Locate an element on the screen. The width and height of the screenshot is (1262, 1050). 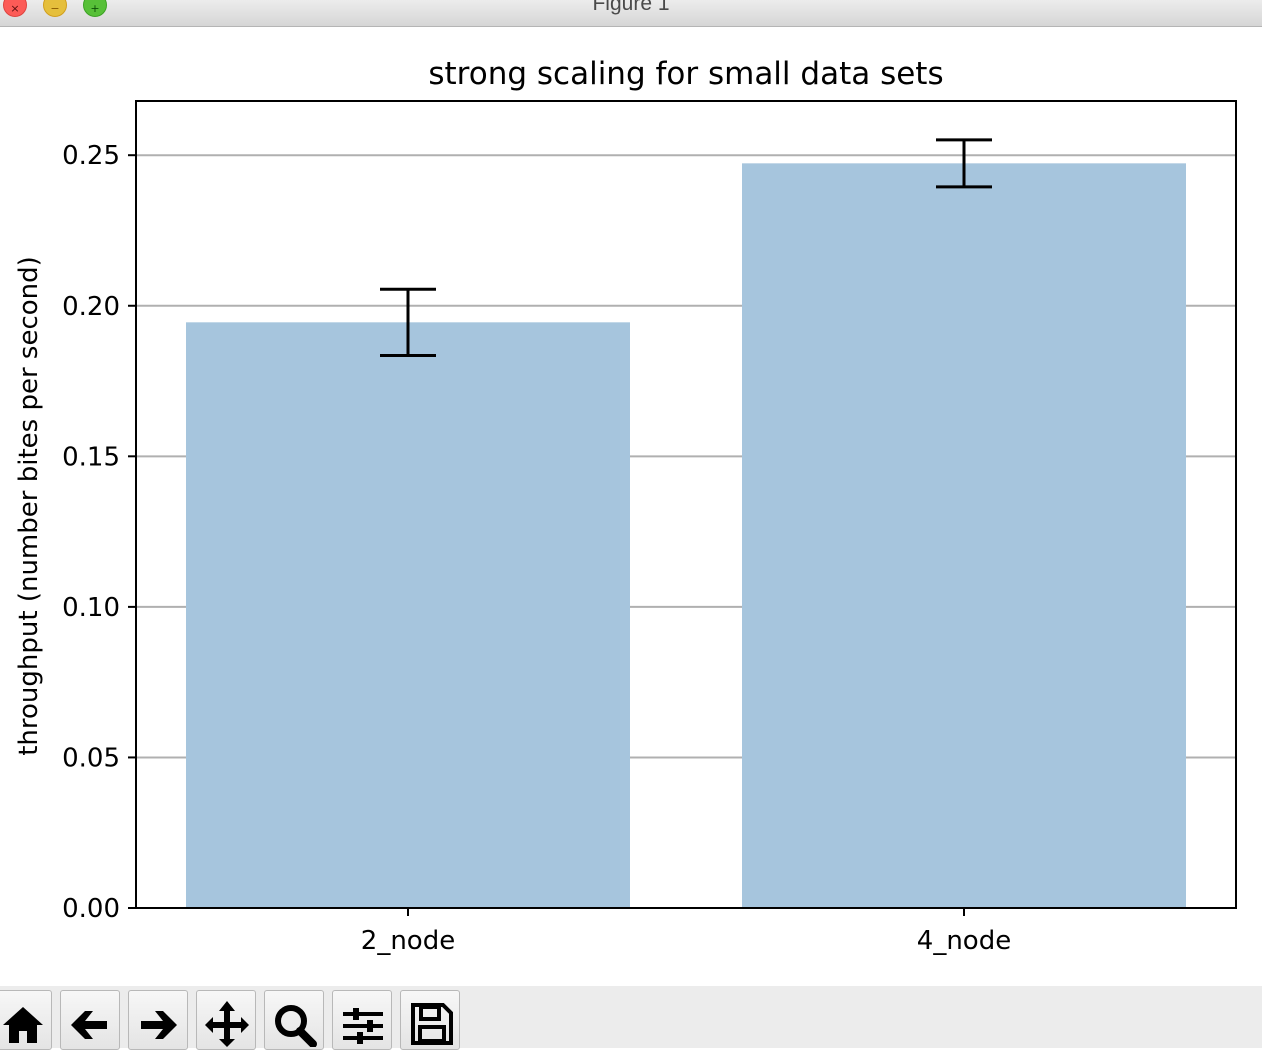
sliders-icon is located at coordinates (363, 1026).